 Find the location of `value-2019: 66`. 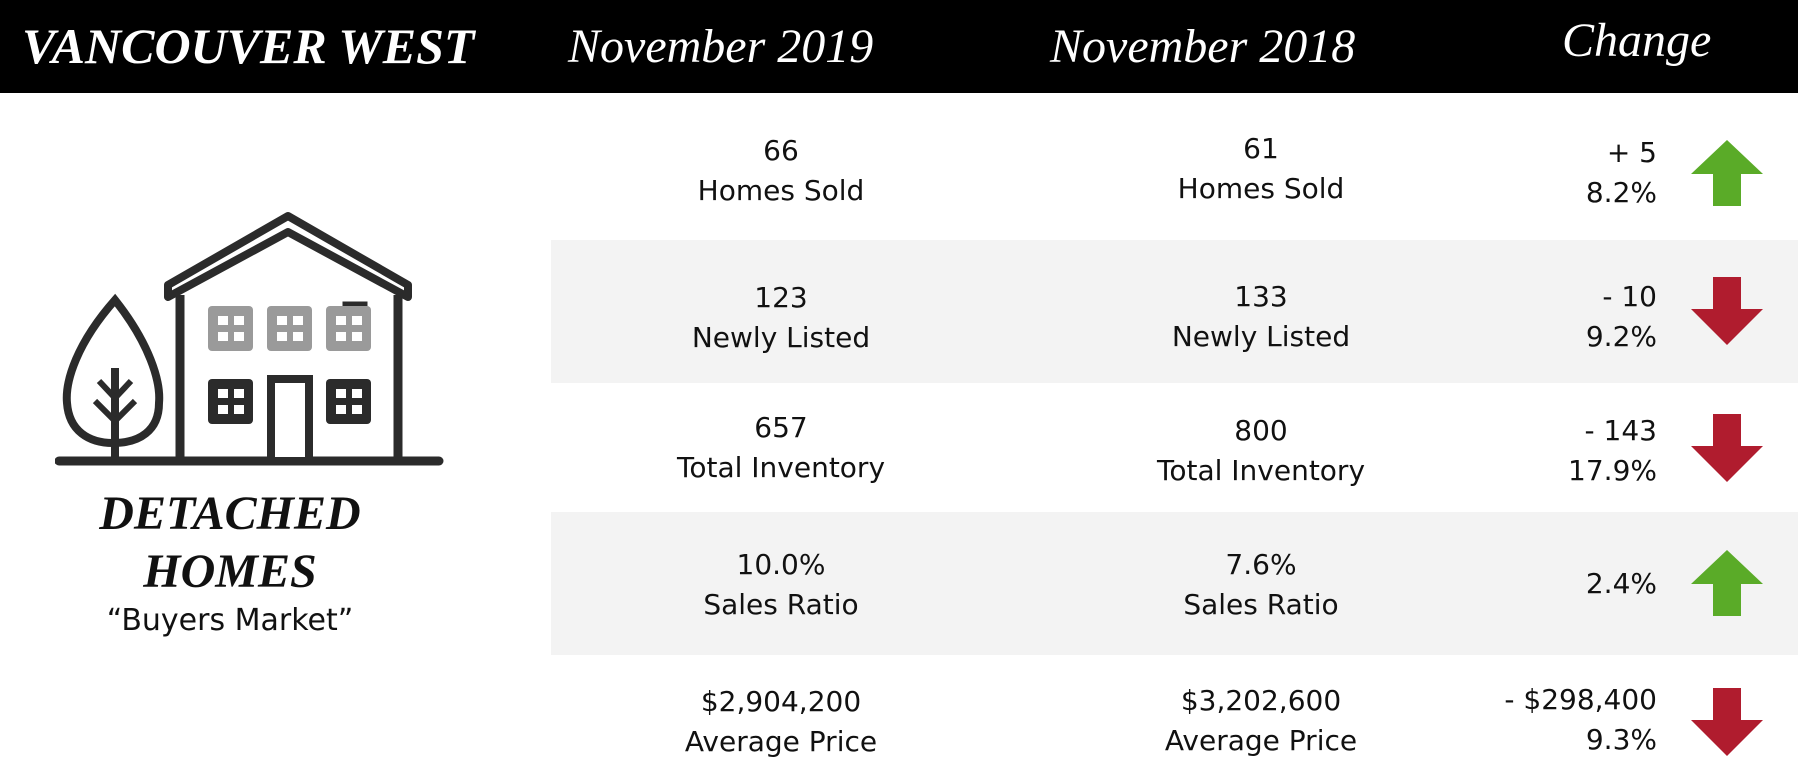

value-2019: 66 is located at coordinates (781, 150).